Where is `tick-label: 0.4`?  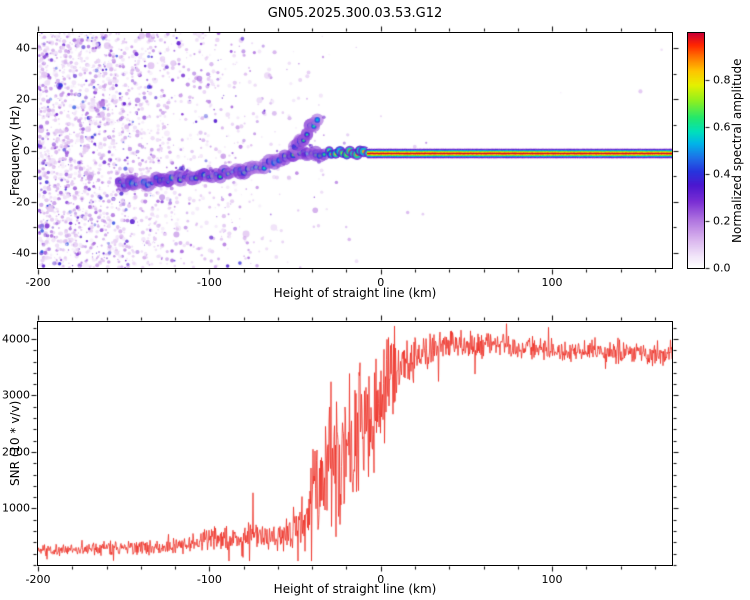
tick-label: 0.4 is located at coordinates (722, 174).